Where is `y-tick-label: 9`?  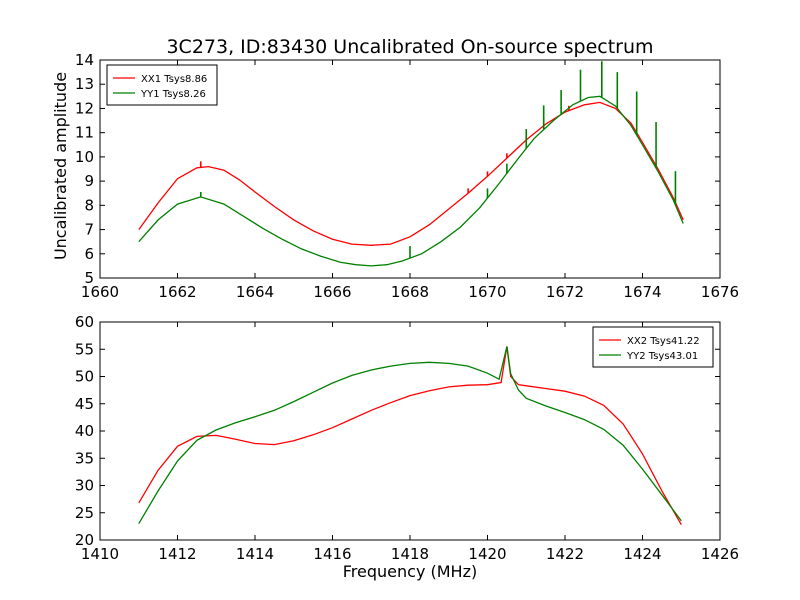
y-tick-label: 9 is located at coordinates (89, 181).